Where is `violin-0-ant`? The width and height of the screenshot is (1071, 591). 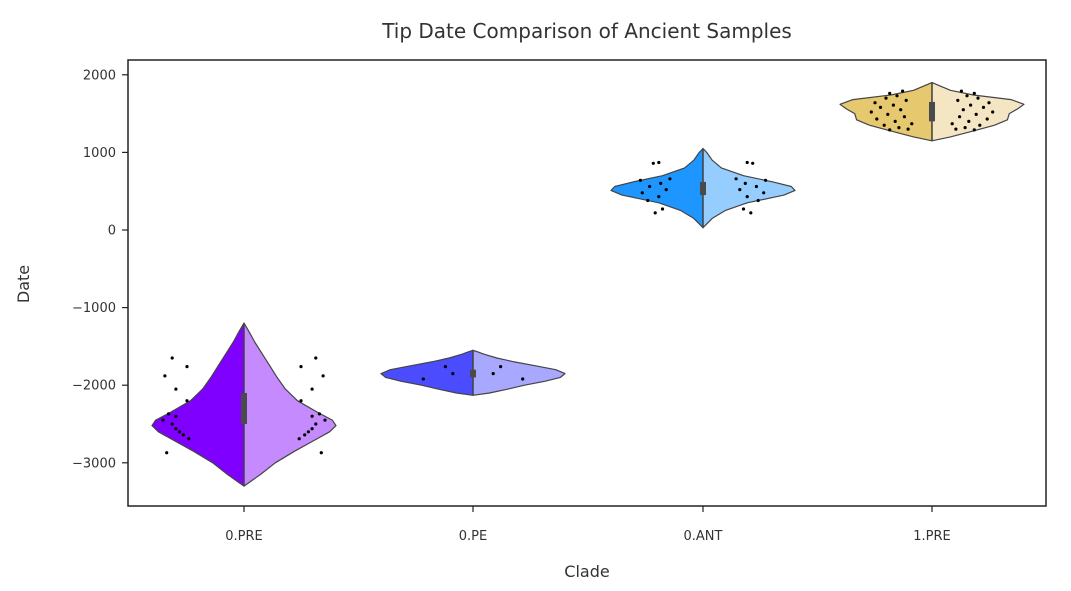 violin-0-ant is located at coordinates (703, 188).